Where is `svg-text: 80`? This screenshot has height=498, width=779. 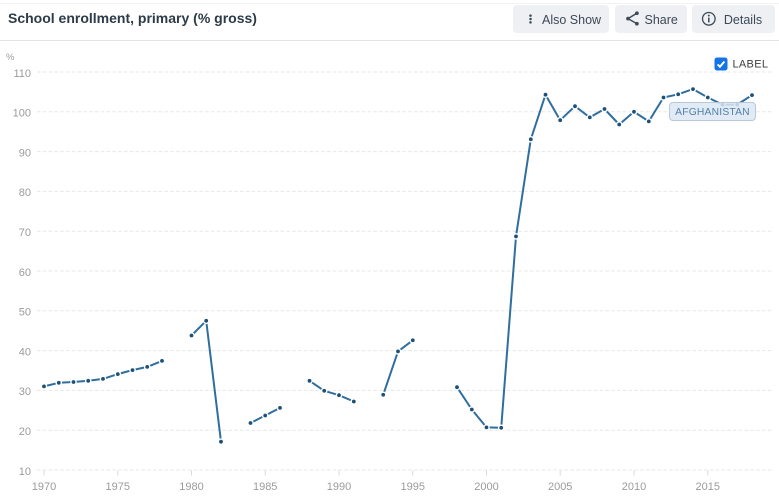 svg-text: 80 is located at coordinates (25, 193).